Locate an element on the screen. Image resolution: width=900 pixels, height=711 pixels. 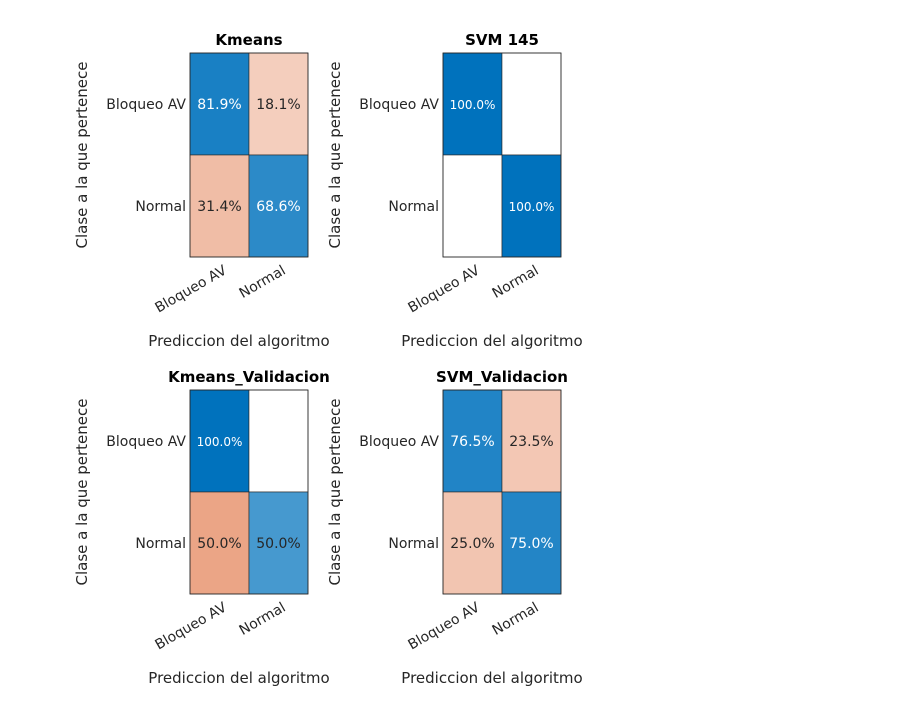
cell-value-label: 23.5% is located at coordinates (531, 442).